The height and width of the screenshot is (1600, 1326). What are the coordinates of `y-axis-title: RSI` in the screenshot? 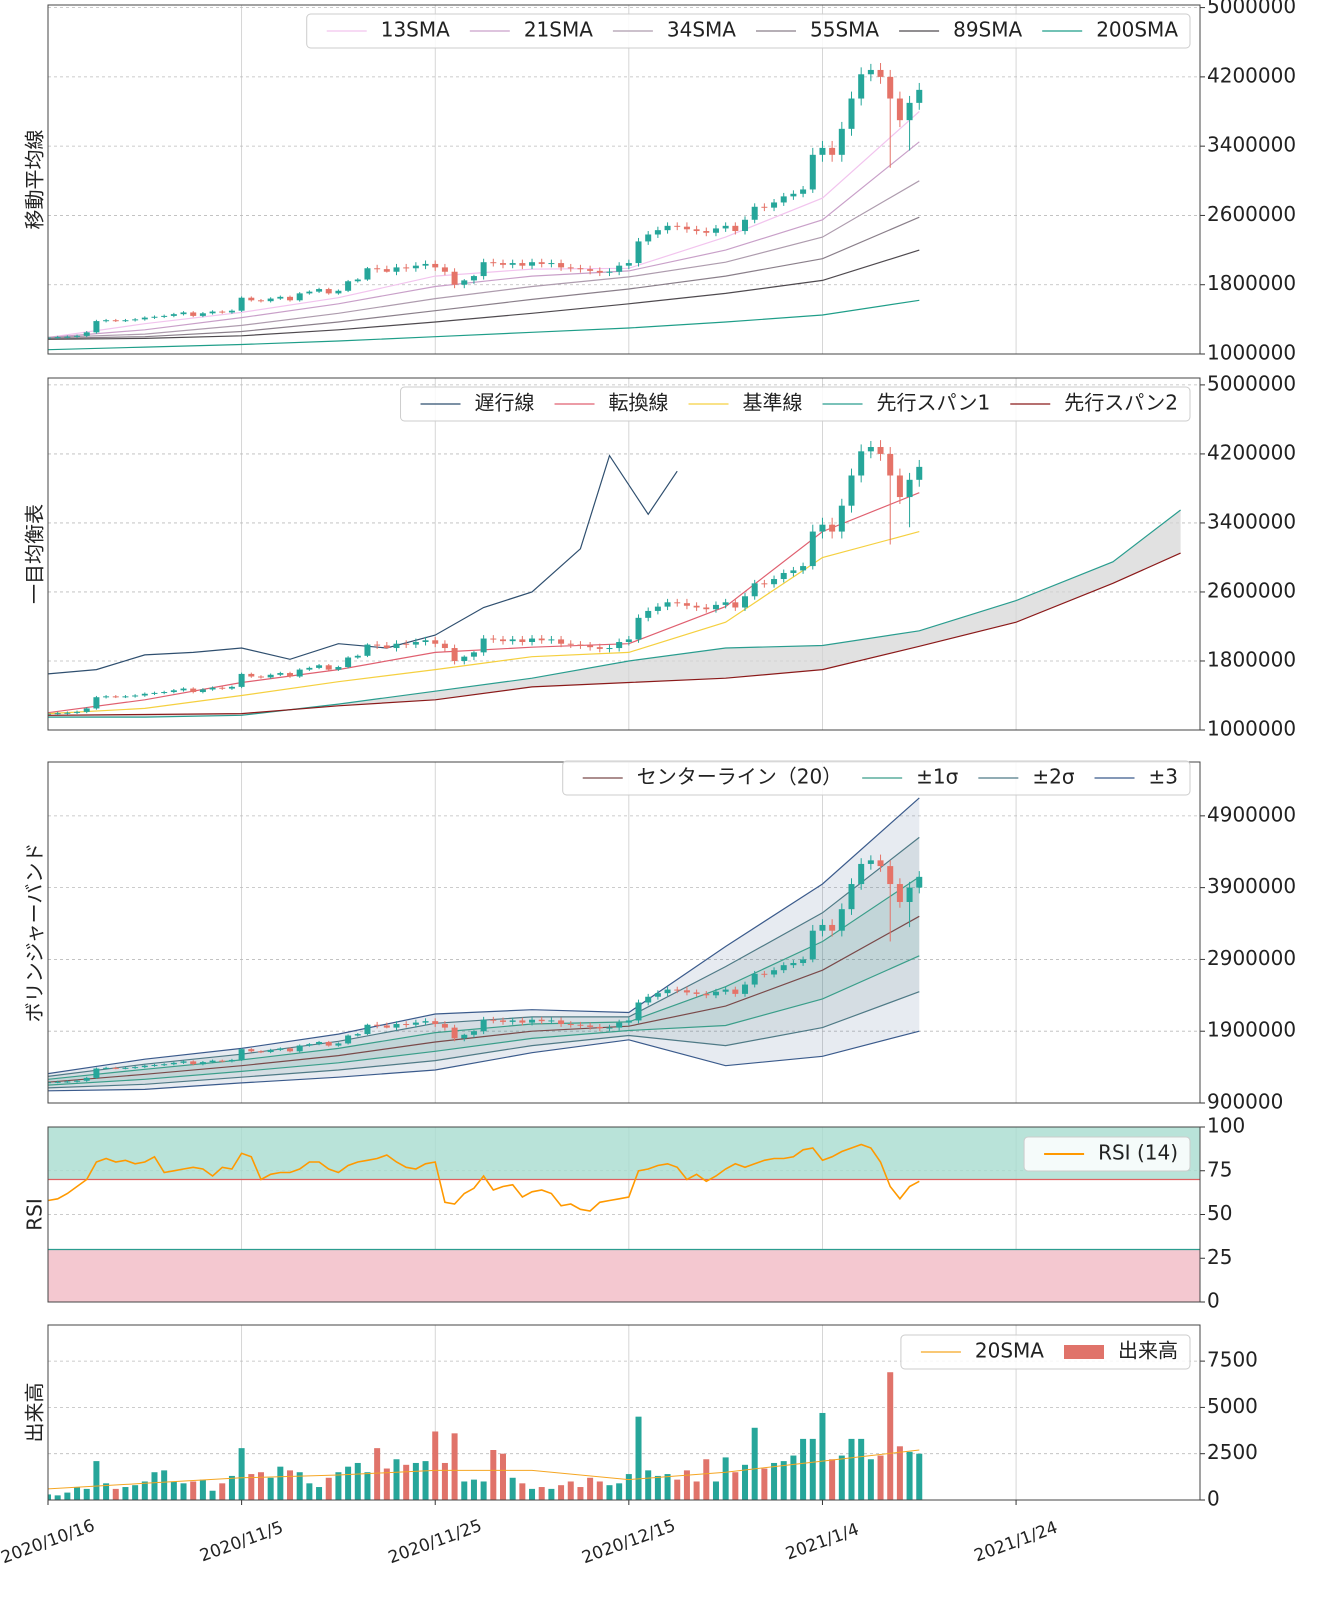 It's located at (35, 1214).